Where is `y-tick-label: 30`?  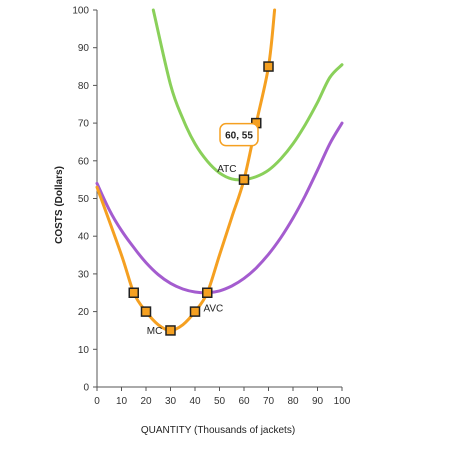
y-tick-label: 30 is located at coordinates (84, 274).